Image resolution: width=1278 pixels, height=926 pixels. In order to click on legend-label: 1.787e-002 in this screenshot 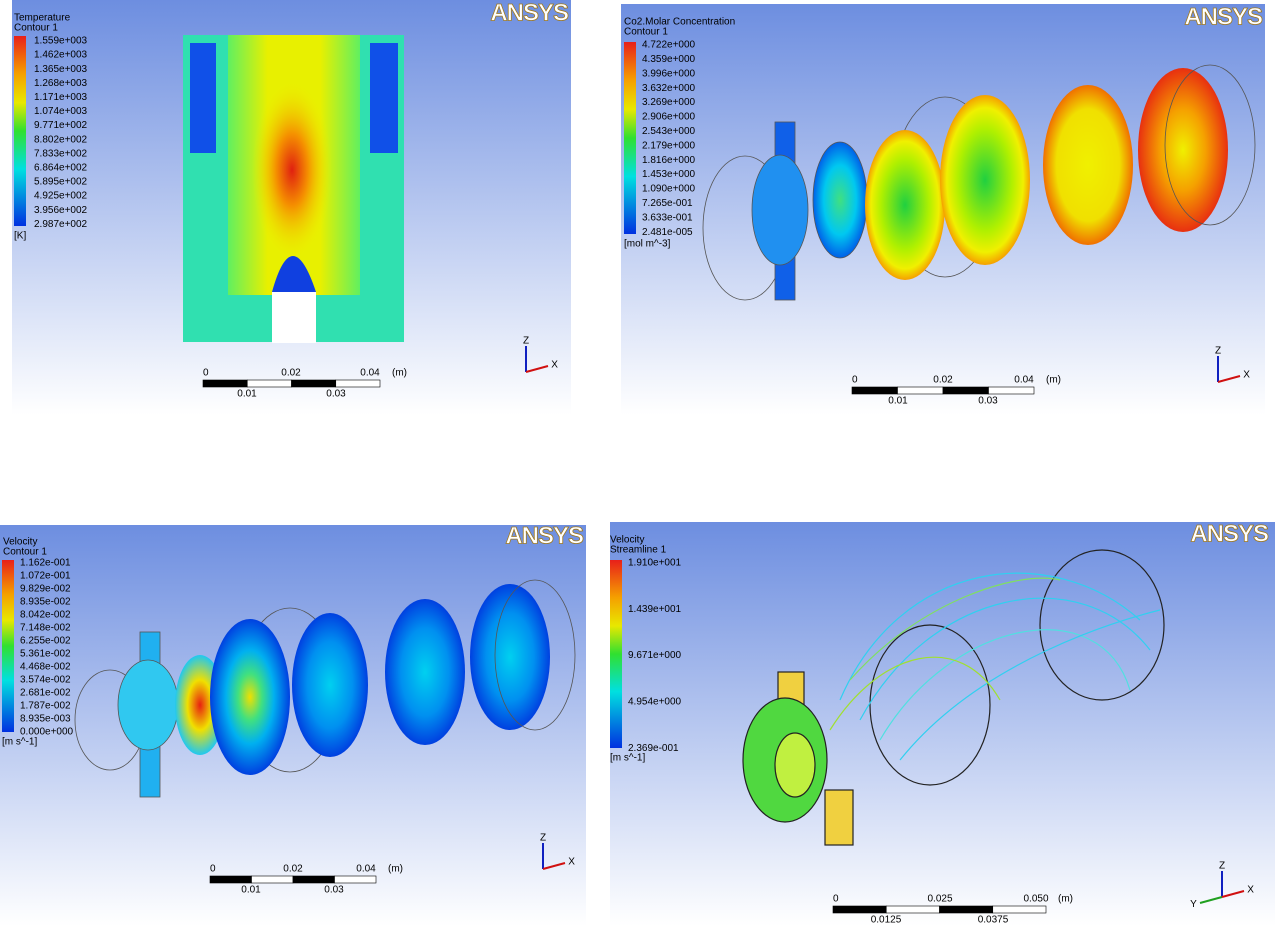, I will do `click(45, 706)`.